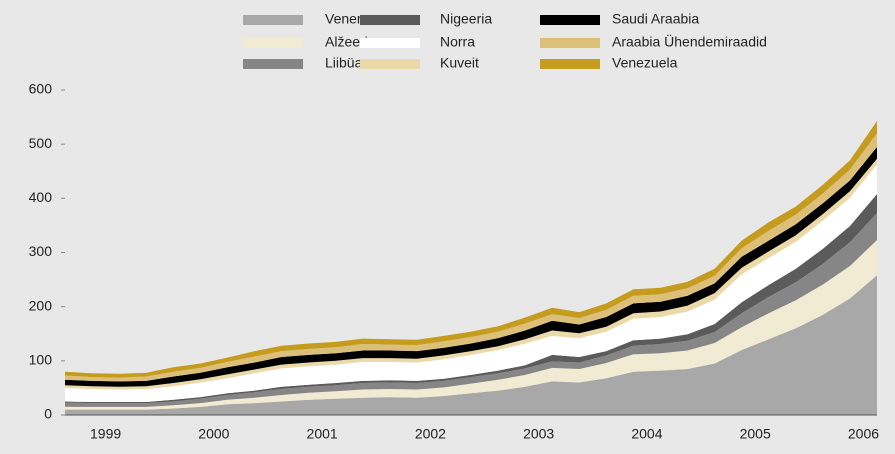 This screenshot has height=454, width=895. What do you see at coordinates (466, 19) in the screenshot?
I see `legend-label: Nigeeria` at bounding box center [466, 19].